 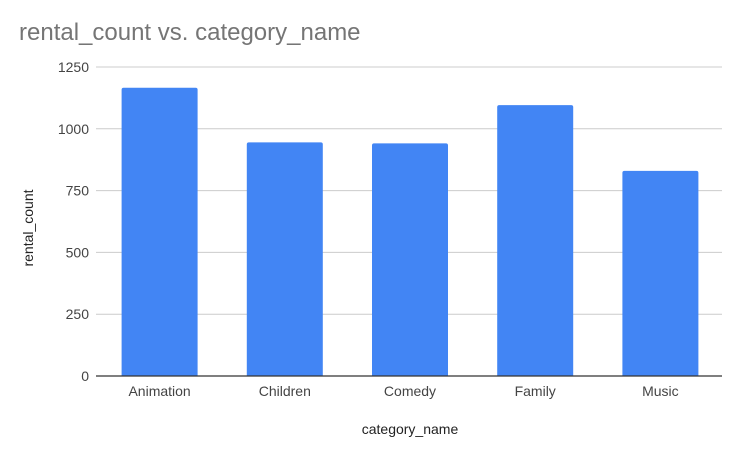 What do you see at coordinates (73, 67) in the screenshot?
I see `y-tick-label: 1250` at bounding box center [73, 67].